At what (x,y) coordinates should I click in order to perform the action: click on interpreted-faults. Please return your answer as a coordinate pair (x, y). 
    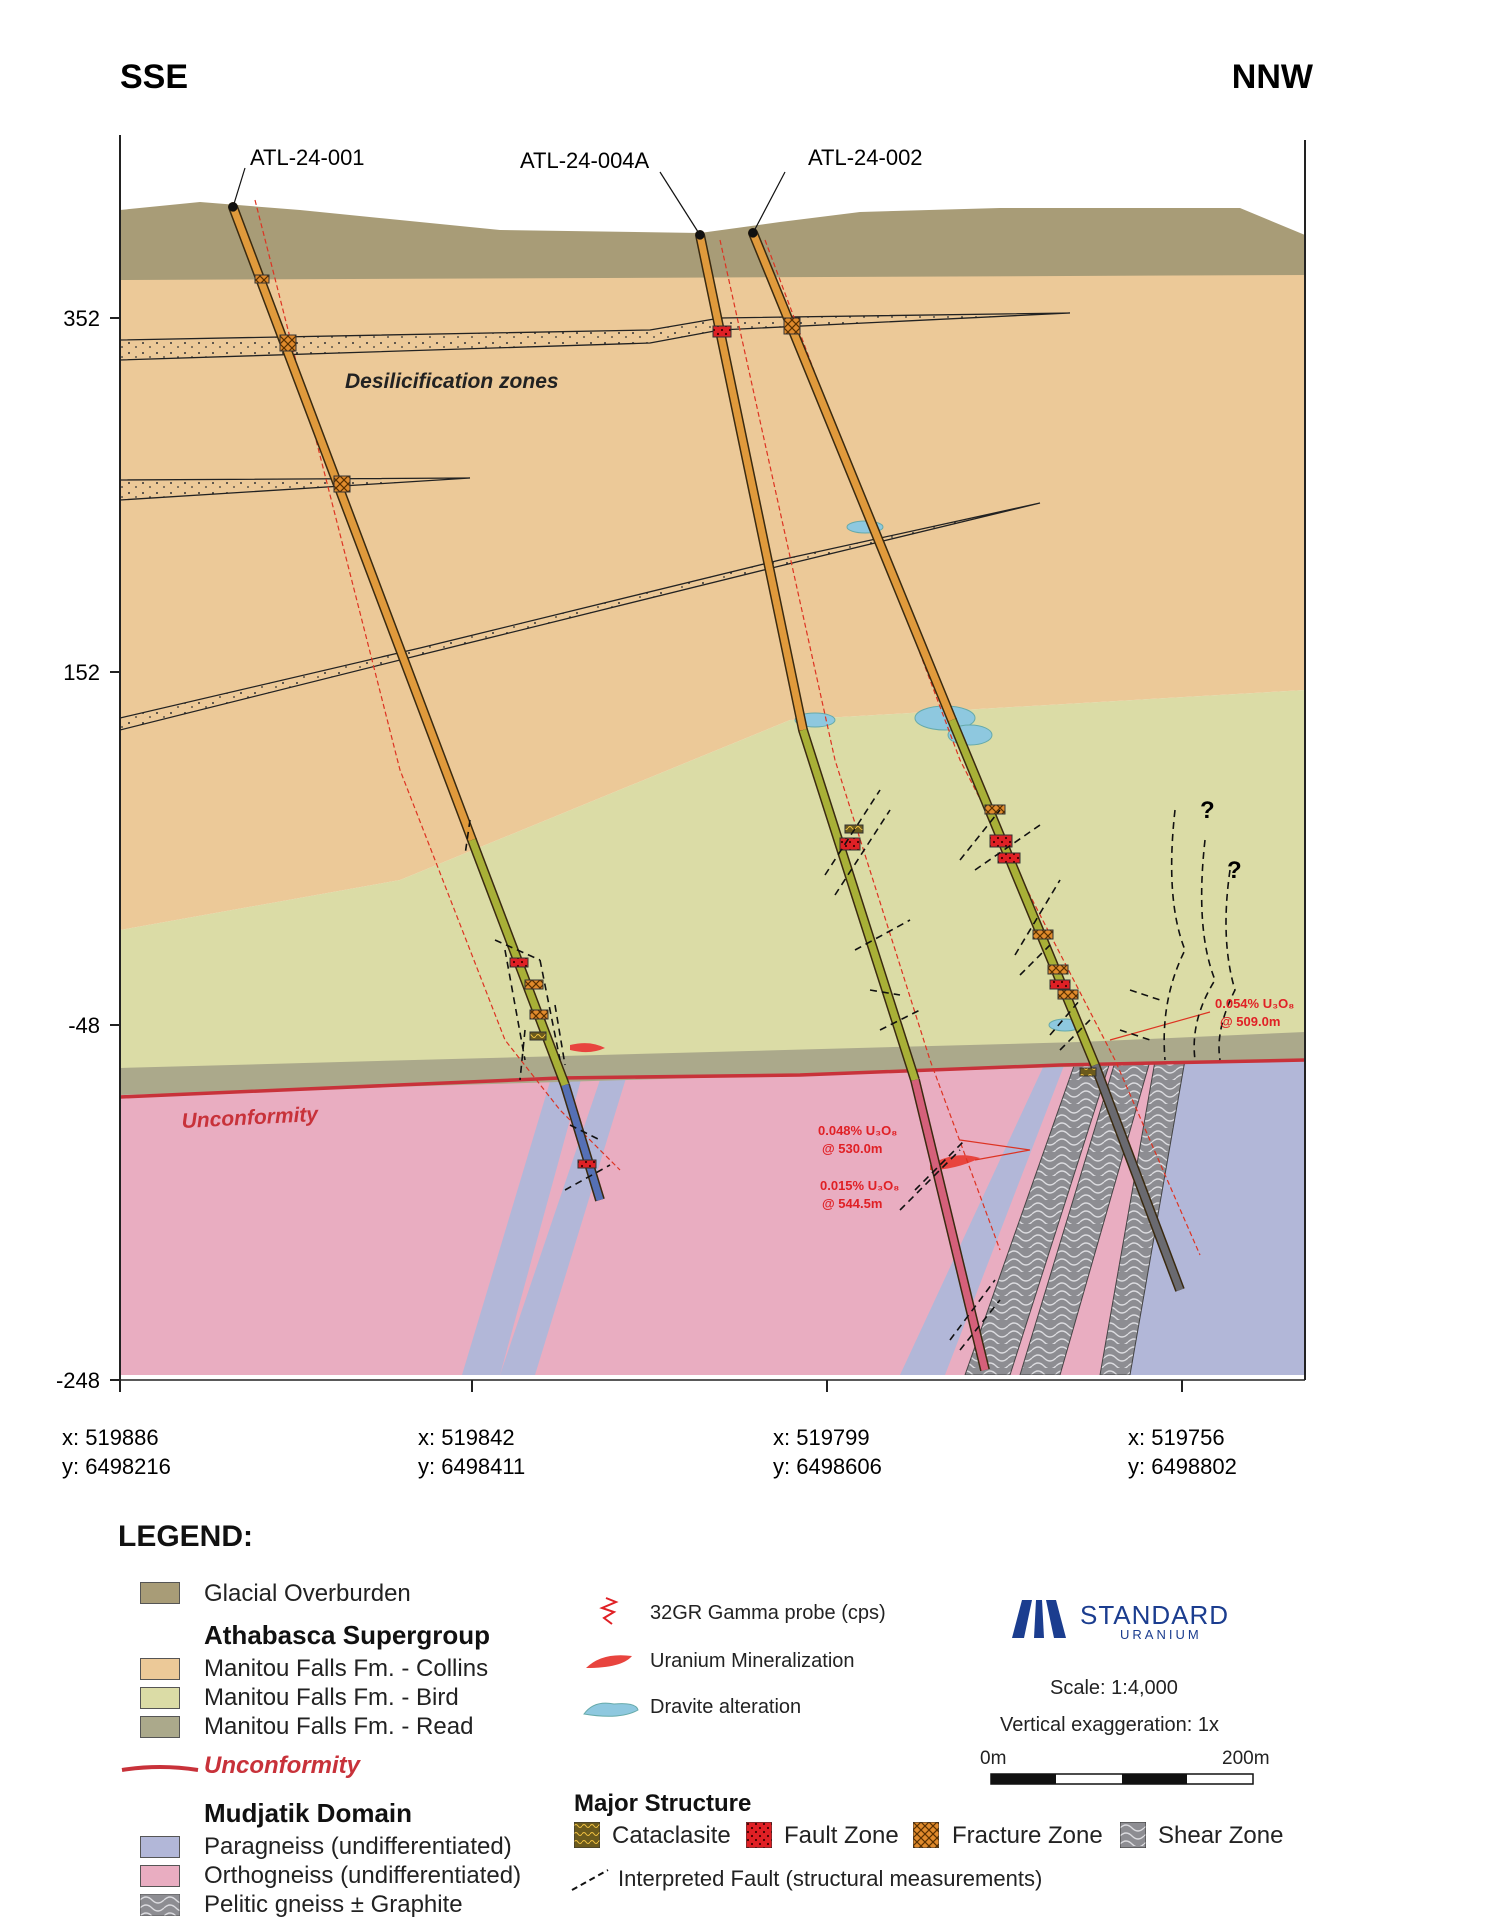
    Looking at the image, I should click on (850, 1070).